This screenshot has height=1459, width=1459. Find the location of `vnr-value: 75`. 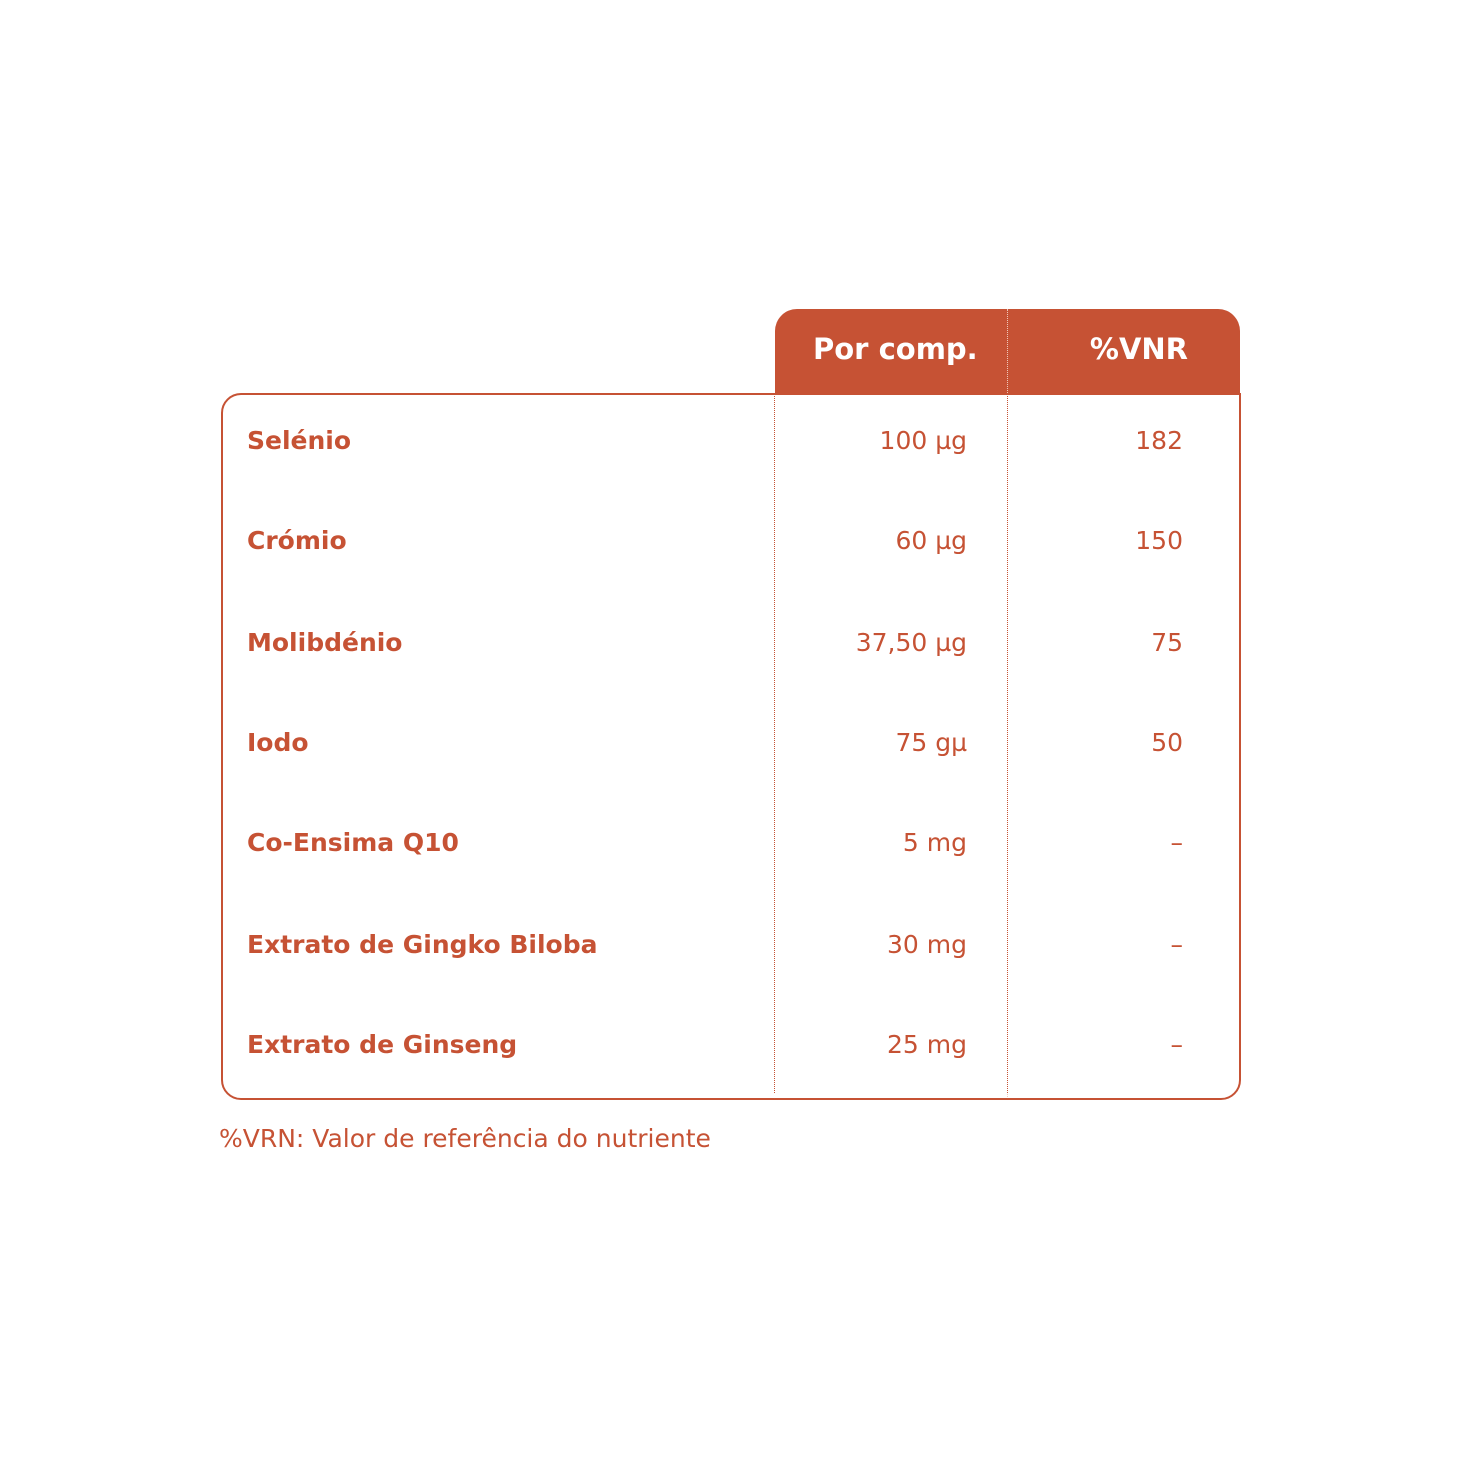

vnr-value: 75 is located at coordinates (1167, 642).